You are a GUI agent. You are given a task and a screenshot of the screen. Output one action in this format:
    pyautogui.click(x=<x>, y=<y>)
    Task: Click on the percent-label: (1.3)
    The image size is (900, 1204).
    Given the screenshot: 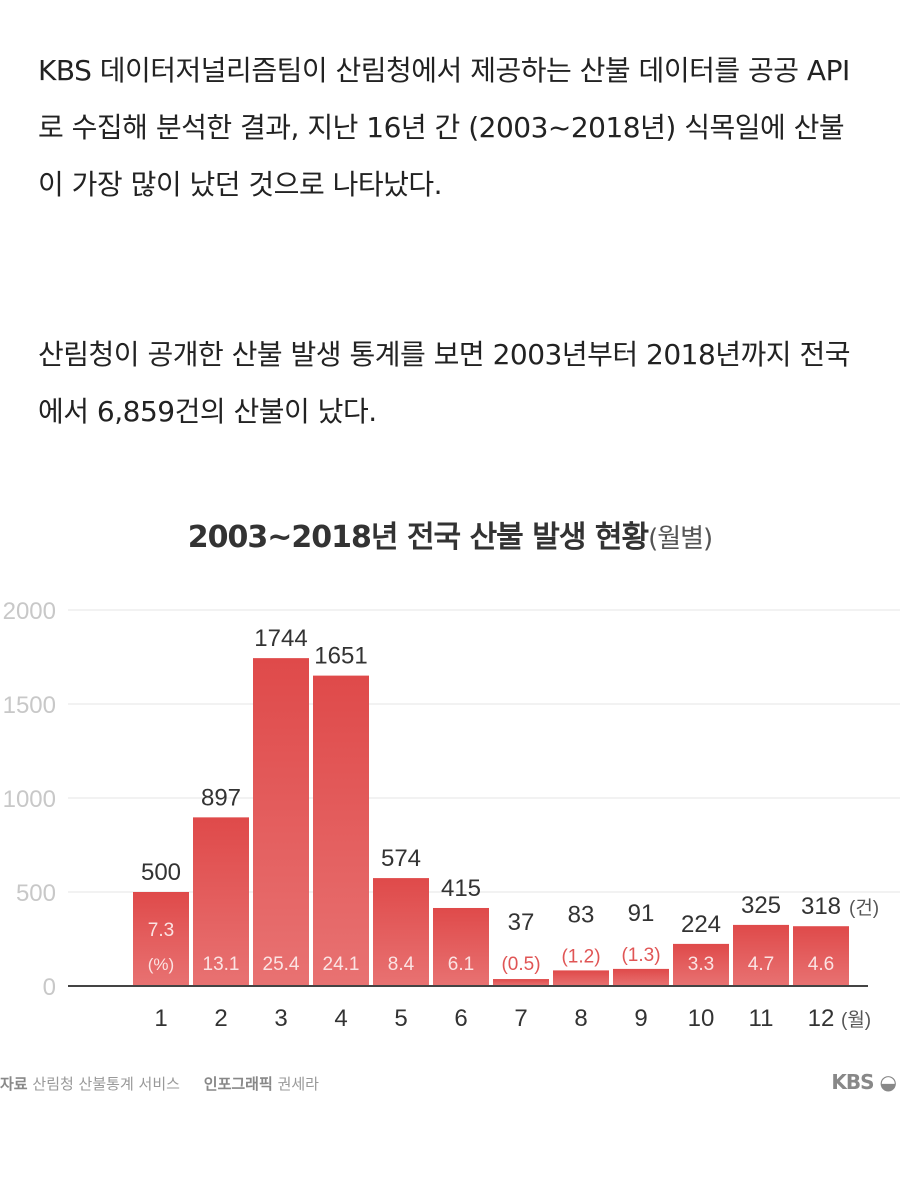 What is the action you would take?
    pyautogui.click(x=640, y=955)
    